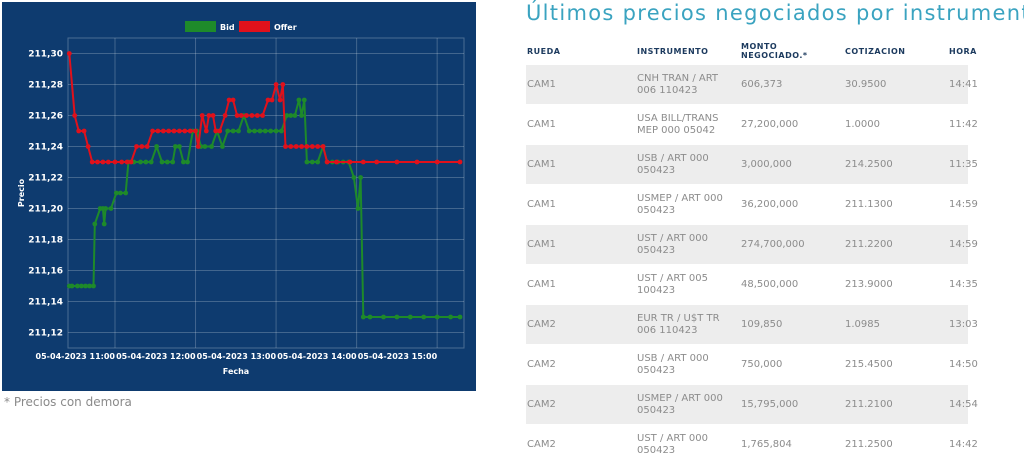 The width and height of the screenshot is (1024, 464). Describe the element at coordinates (236, 371) in the screenshot. I see `x-axis-title: Fecha` at that location.